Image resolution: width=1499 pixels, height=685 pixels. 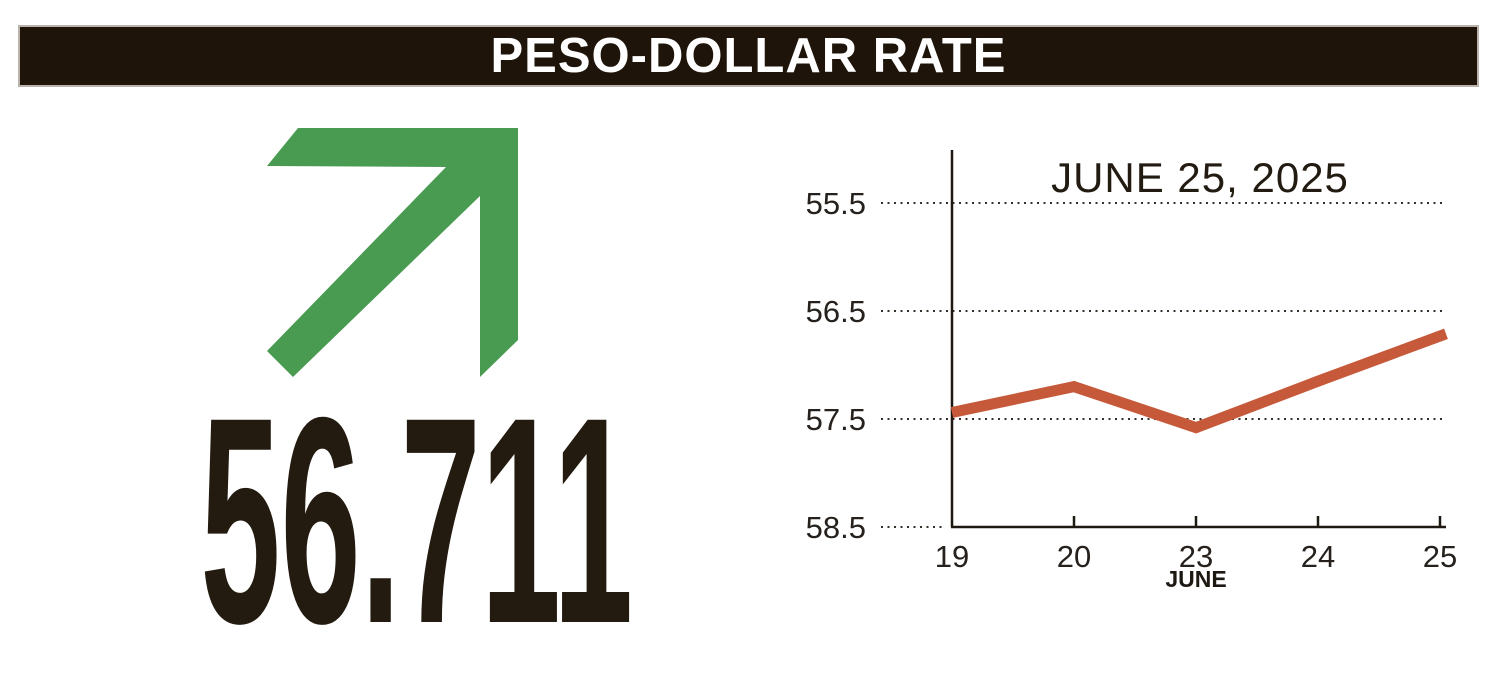 What do you see at coordinates (1440, 556) in the screenshot?
I see `x-axis-tick-label: 25` at bounding box center [1440, 556].